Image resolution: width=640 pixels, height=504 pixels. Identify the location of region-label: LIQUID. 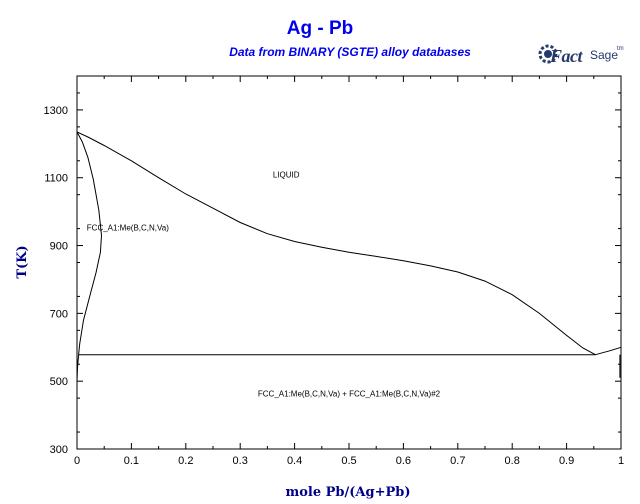
(286, 175).